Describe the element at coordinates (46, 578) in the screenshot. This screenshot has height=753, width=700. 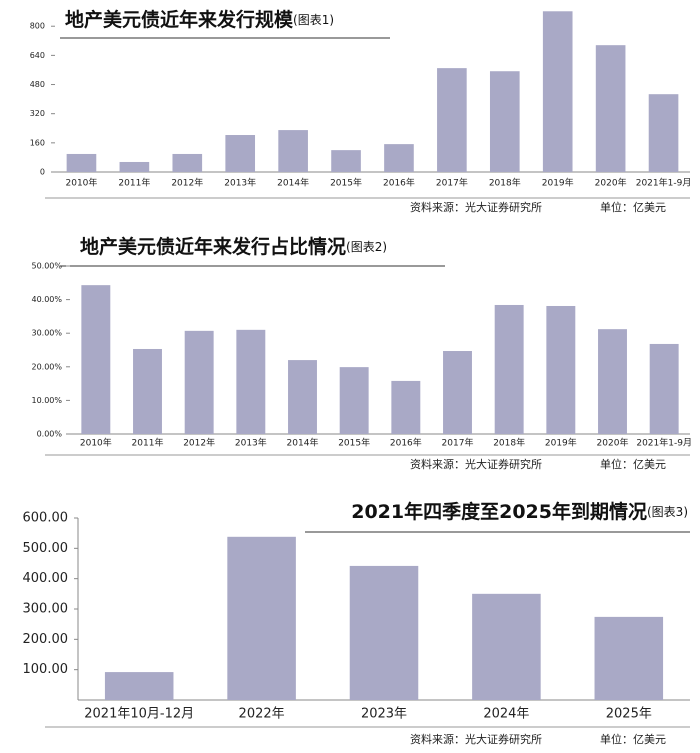
I see `y-tick-label: 400.00` at that location.